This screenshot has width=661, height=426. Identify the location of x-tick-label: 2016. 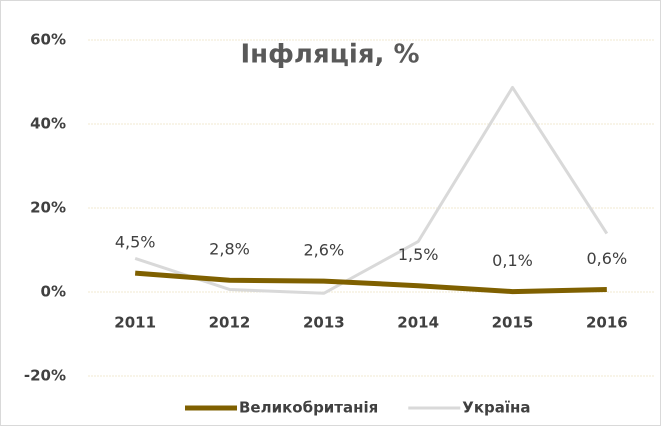
(607, 323).